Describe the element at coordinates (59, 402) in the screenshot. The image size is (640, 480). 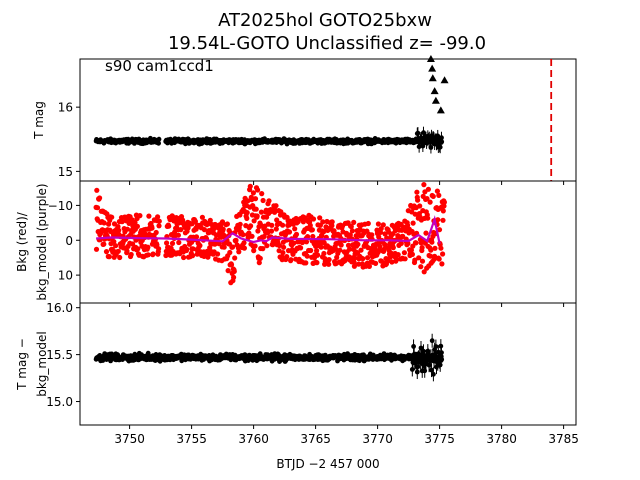
I see `y-tick-label: 15.0` at that location.